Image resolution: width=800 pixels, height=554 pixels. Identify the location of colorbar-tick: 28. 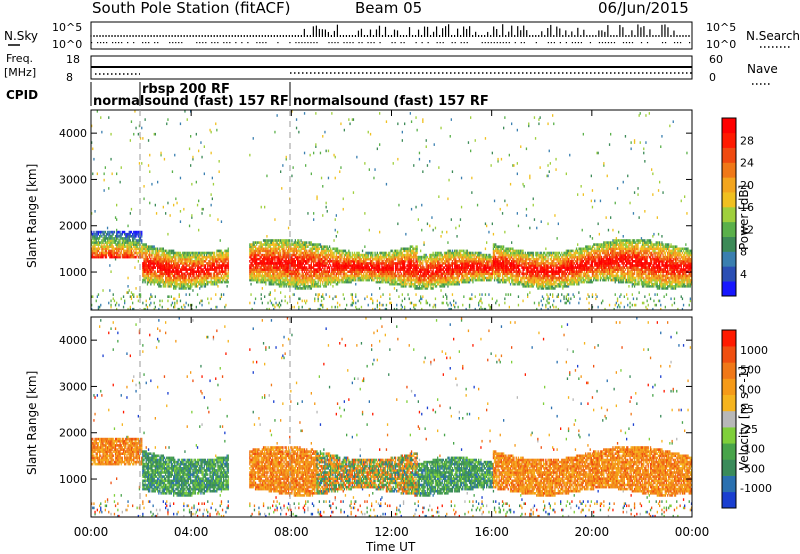
(747, 140).